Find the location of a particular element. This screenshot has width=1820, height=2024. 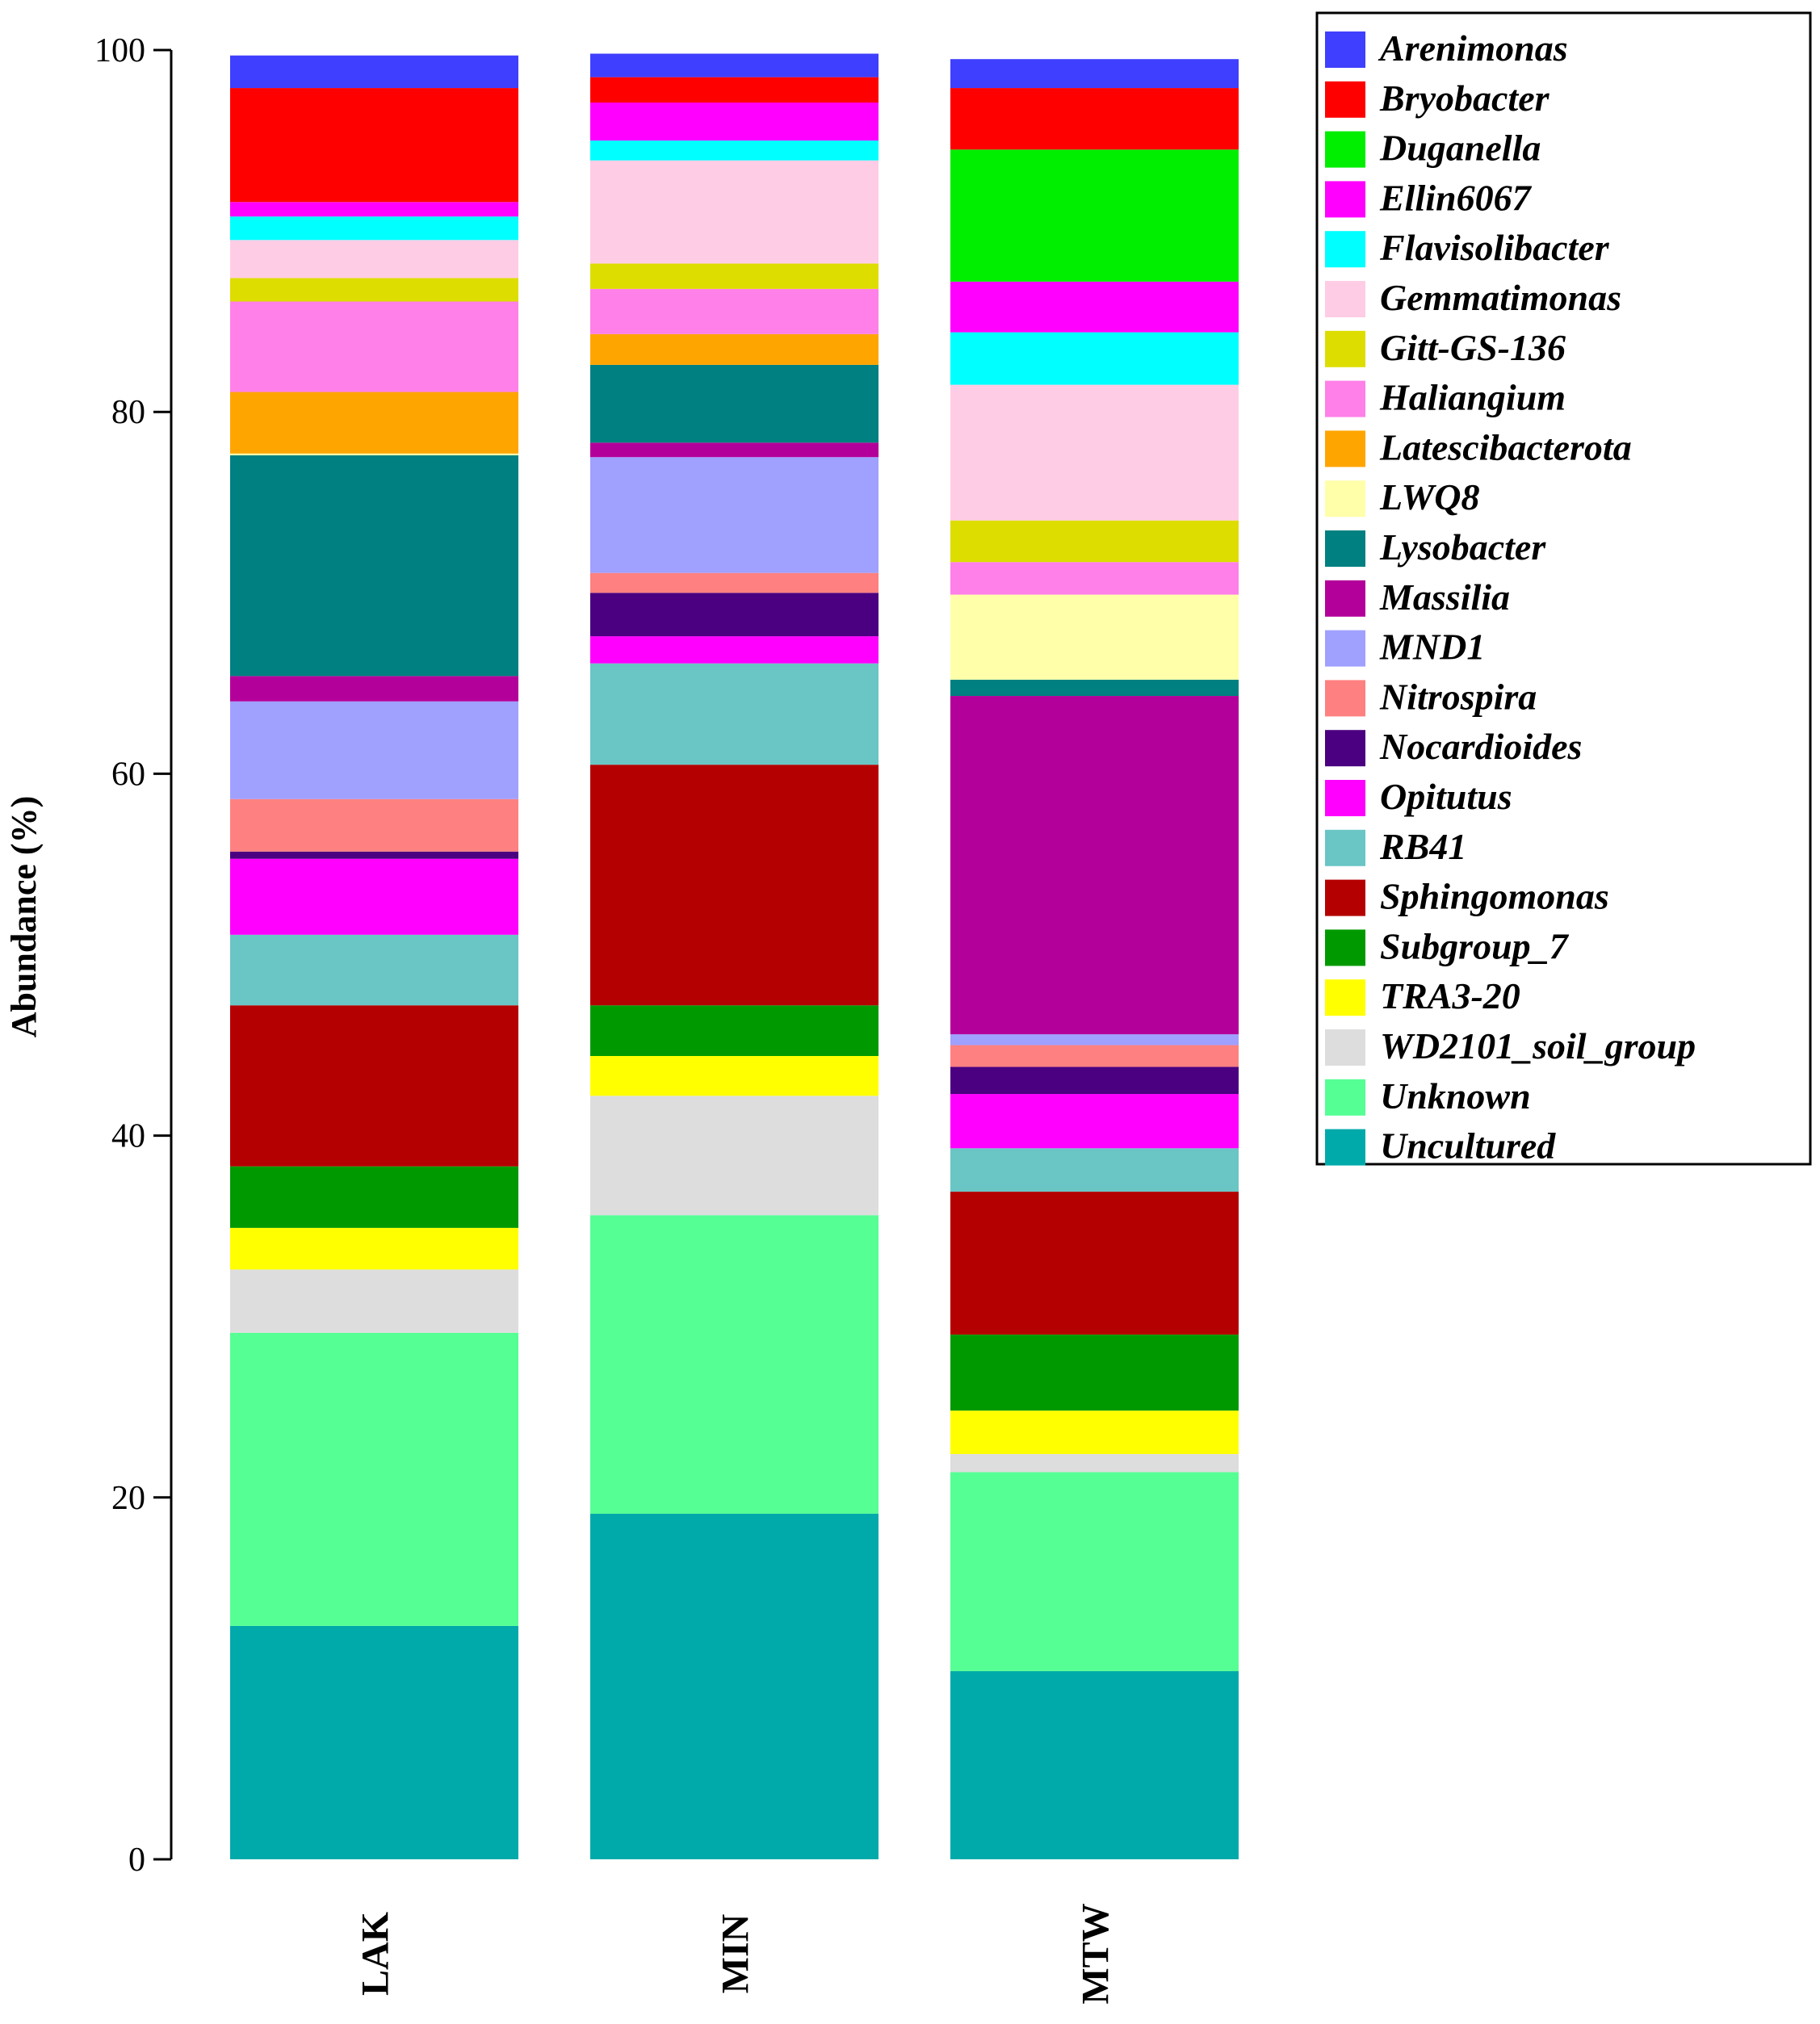

x-label-lak: LAK is located at coordinates (375, 1954).